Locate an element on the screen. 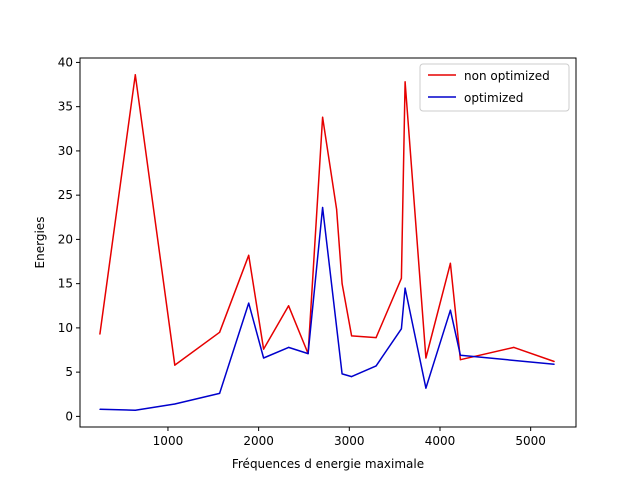 This screenshot has width=640, height=480. y-tick-label: 10 is located at coordinates (65, 328).